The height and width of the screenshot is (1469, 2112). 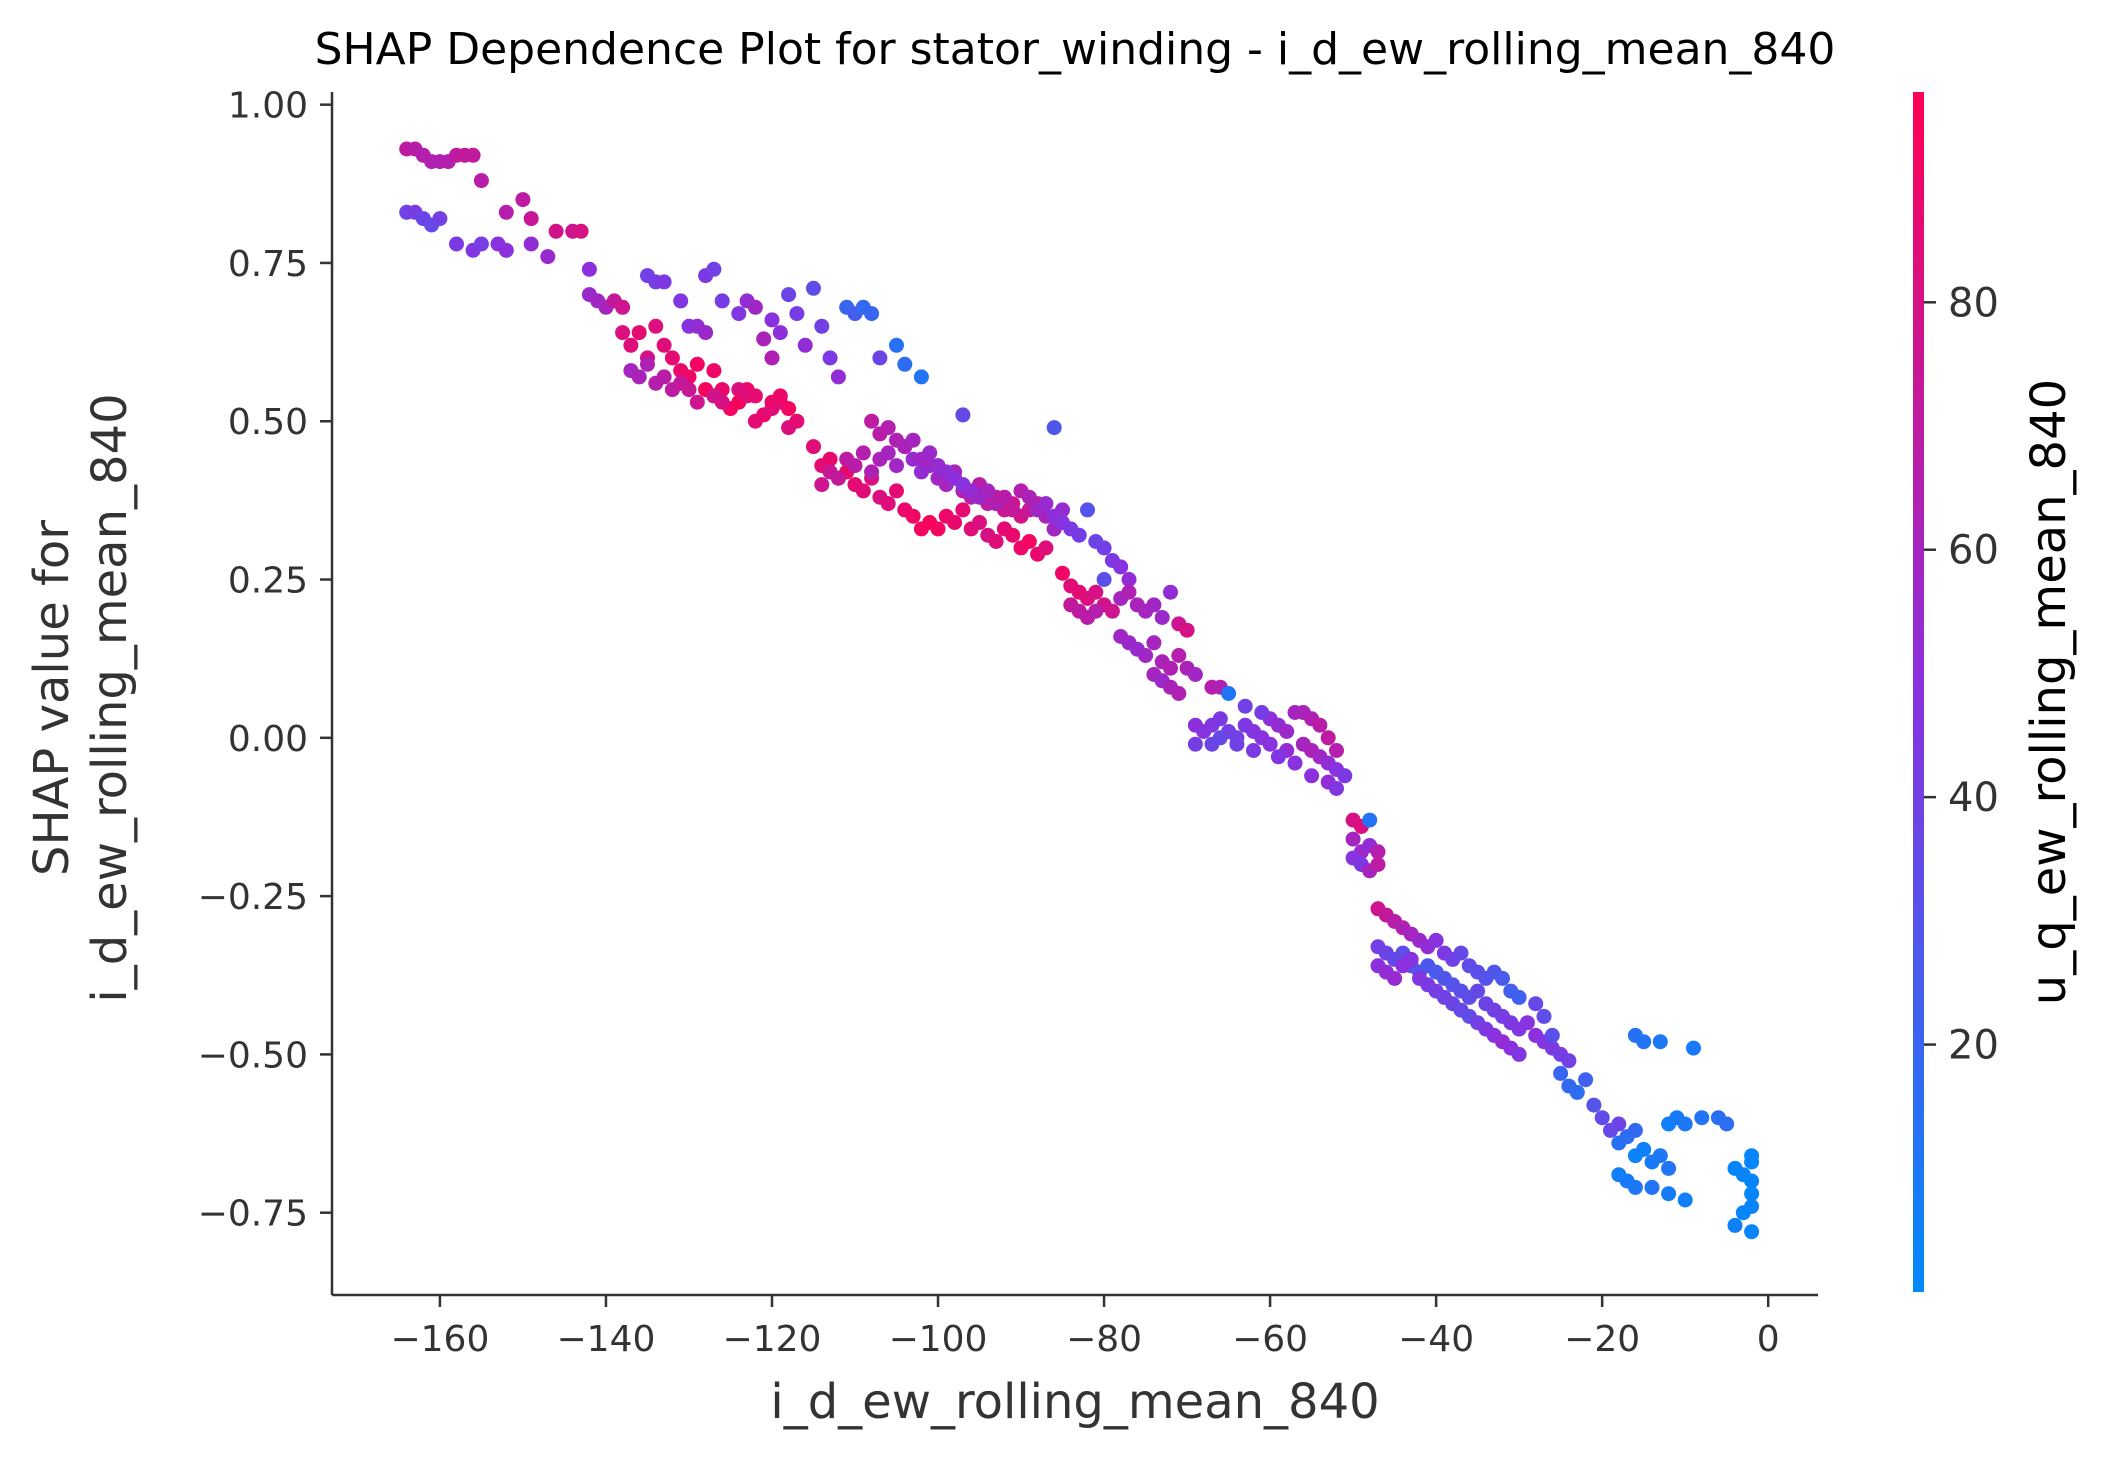 I want to click on colorbar-tick-label: 20, so click(x=1973, y=1046).